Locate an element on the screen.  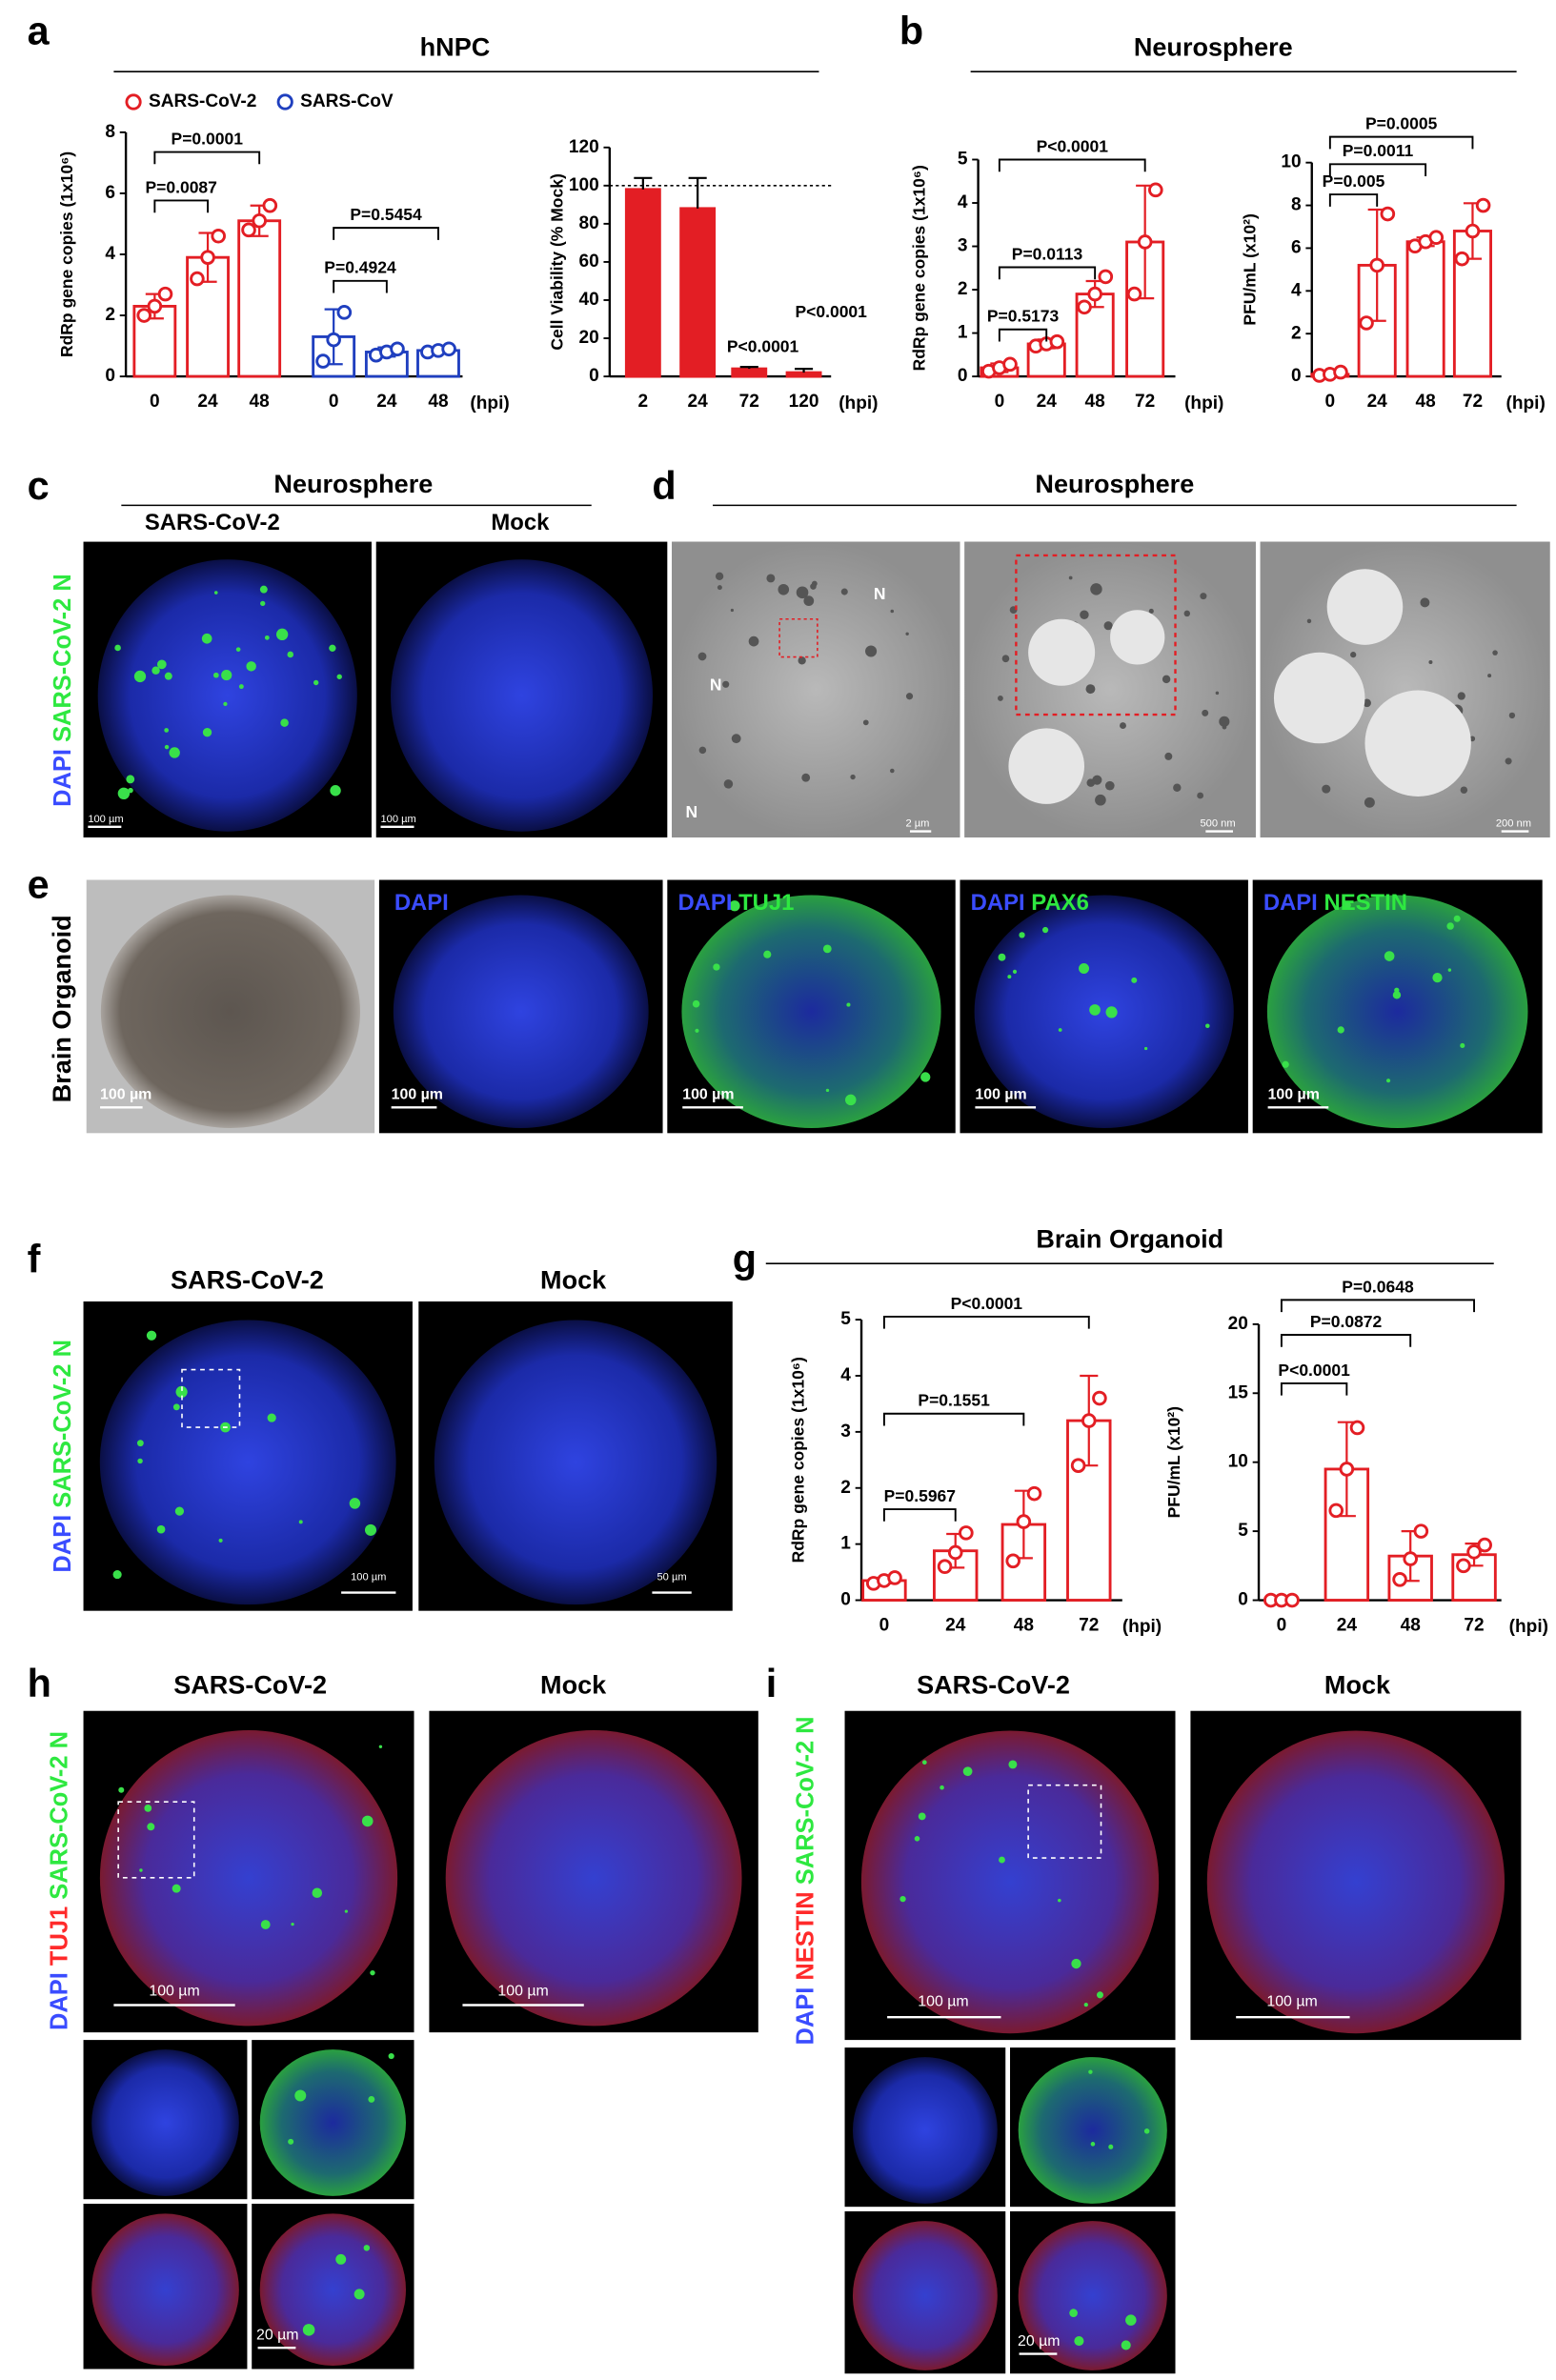
panel-letter: i is located at coordinates (772, 1683).